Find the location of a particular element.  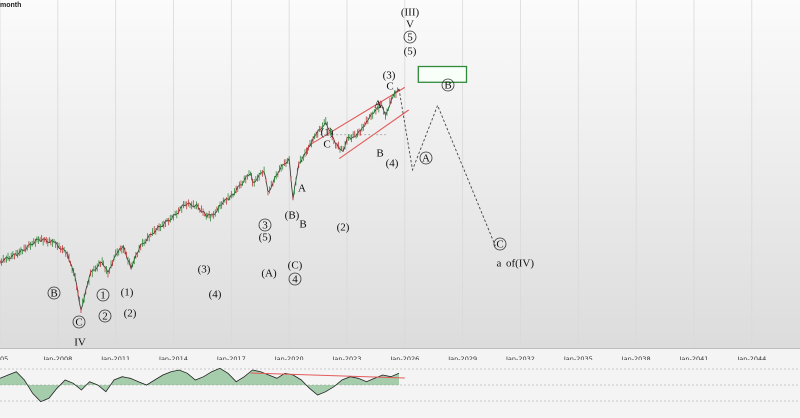

x-tick-label: Jan-2014 is located at coordinates (173, 359).